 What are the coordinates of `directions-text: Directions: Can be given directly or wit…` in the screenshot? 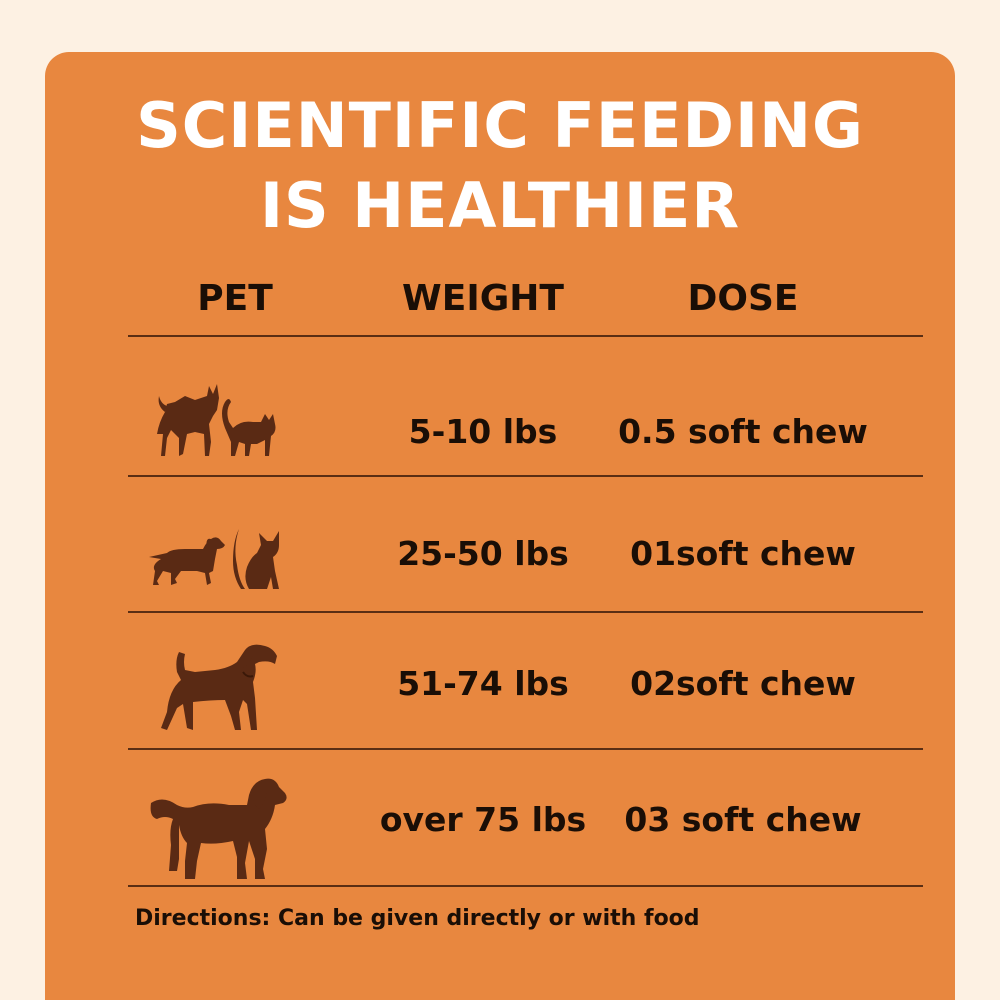 It's located at (417, 918).